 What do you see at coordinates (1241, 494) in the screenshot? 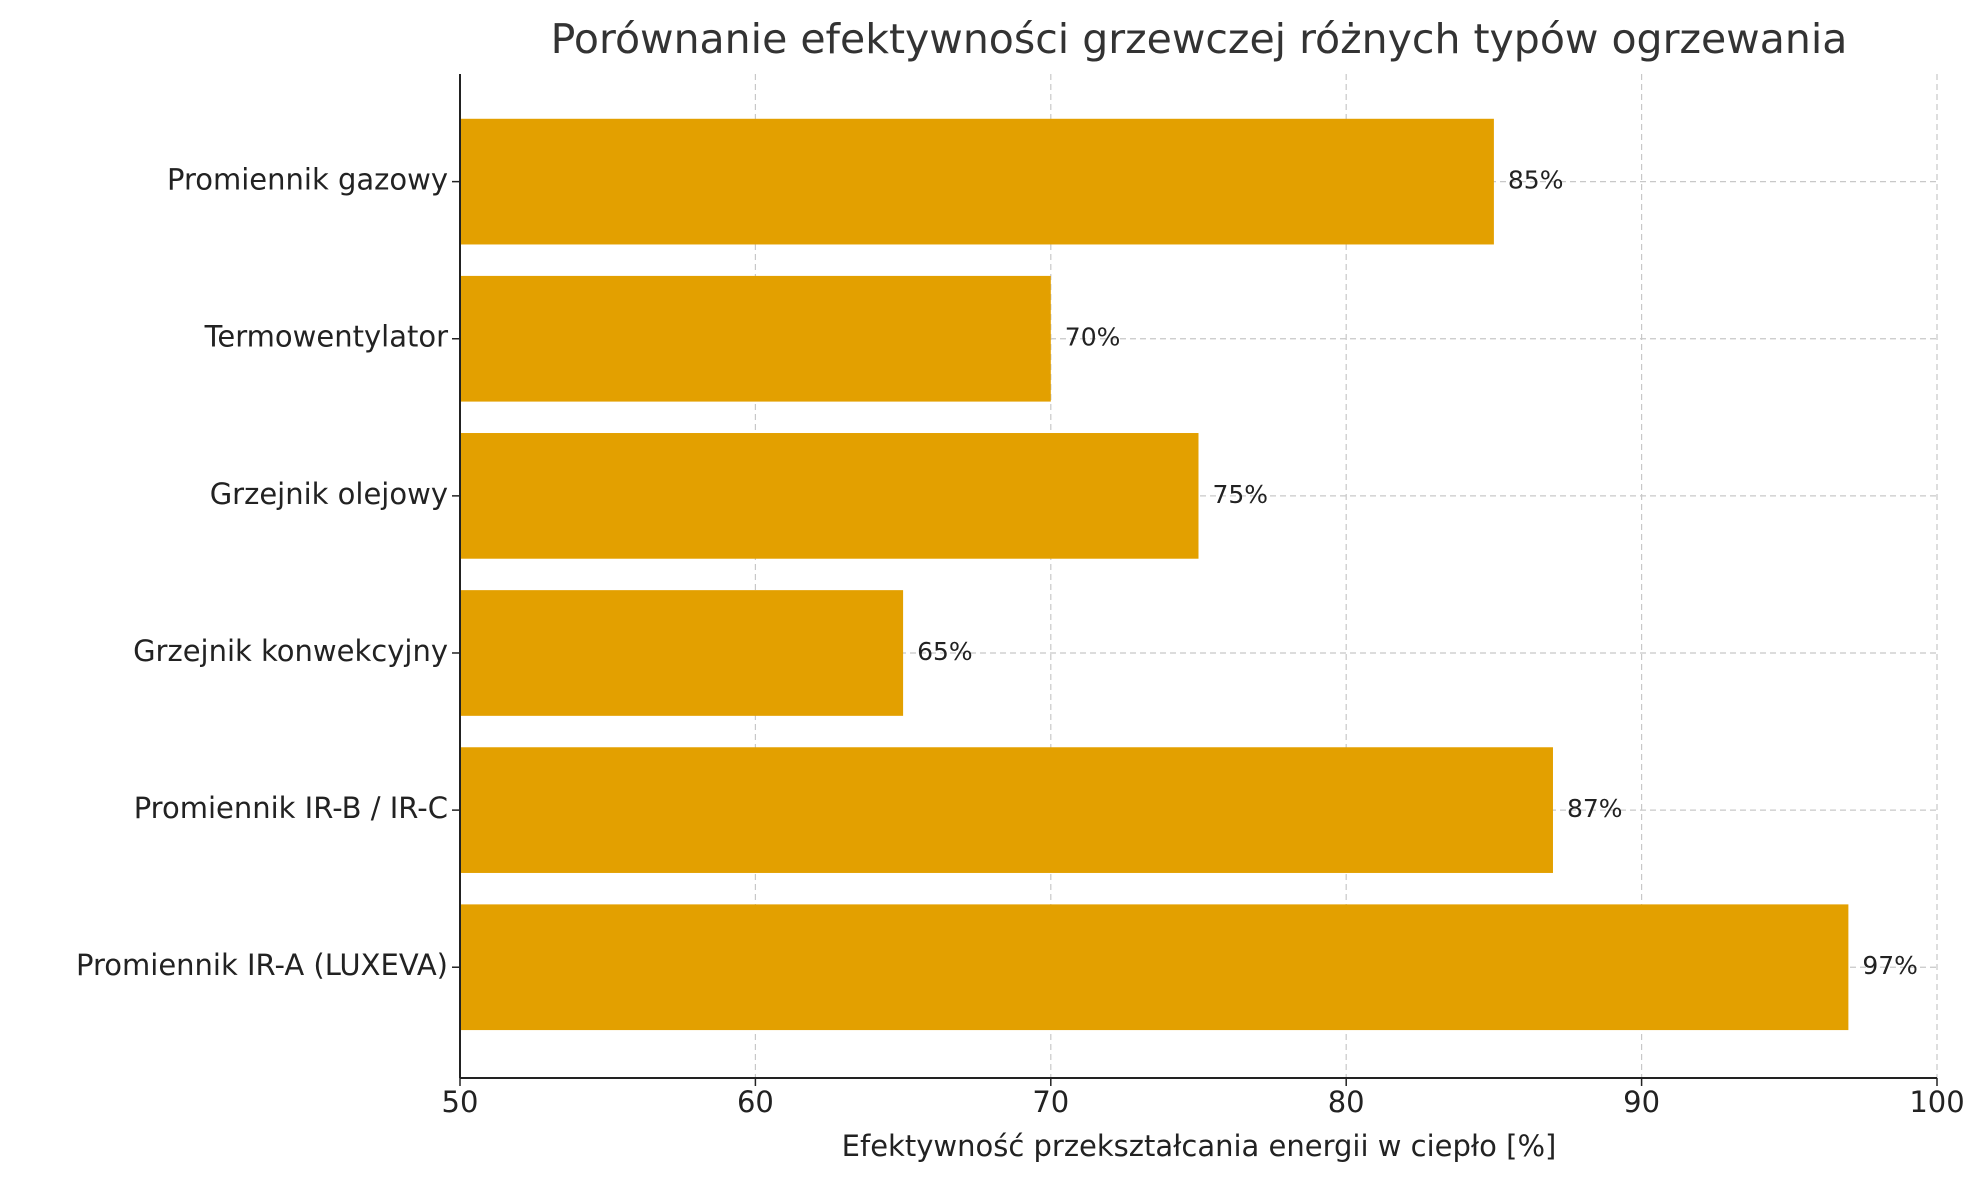
I see `value-label: 75%` at bounding box center [1241, 494].